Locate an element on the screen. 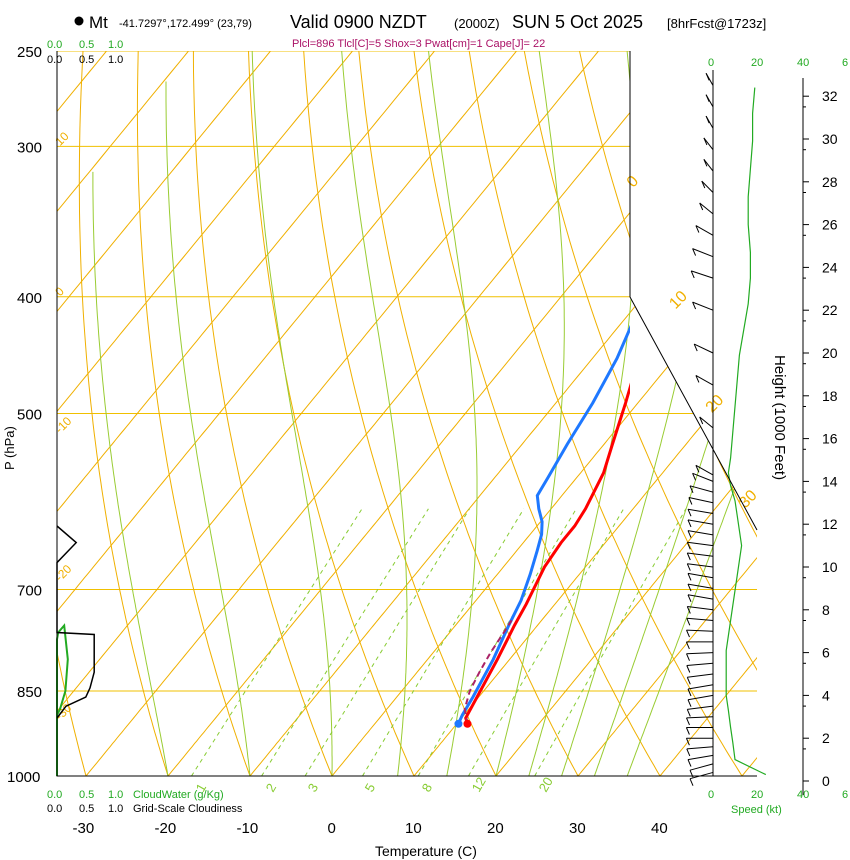 This screenshot has height=860, width=850. mixing-ratio-label: 5 is located at coordinates (370, 788).